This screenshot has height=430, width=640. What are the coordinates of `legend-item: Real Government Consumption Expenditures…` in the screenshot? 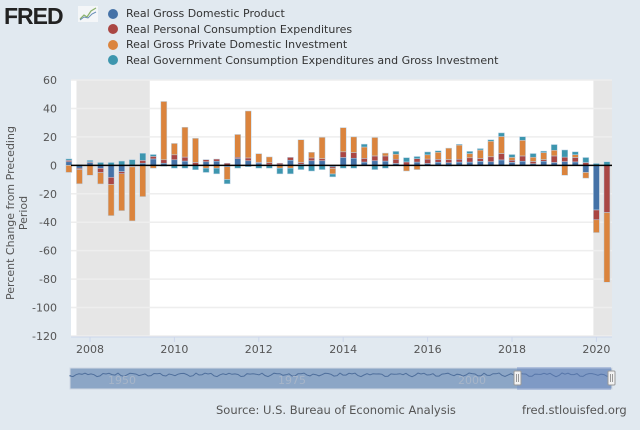 It's located at (303, 61).